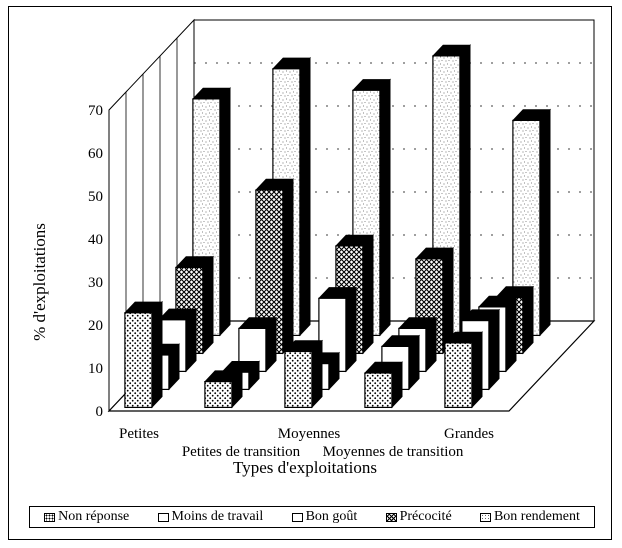  Describe the element at coordinates (95, 369) in the screenshot. I see `y-tick-label: 10` at that location.